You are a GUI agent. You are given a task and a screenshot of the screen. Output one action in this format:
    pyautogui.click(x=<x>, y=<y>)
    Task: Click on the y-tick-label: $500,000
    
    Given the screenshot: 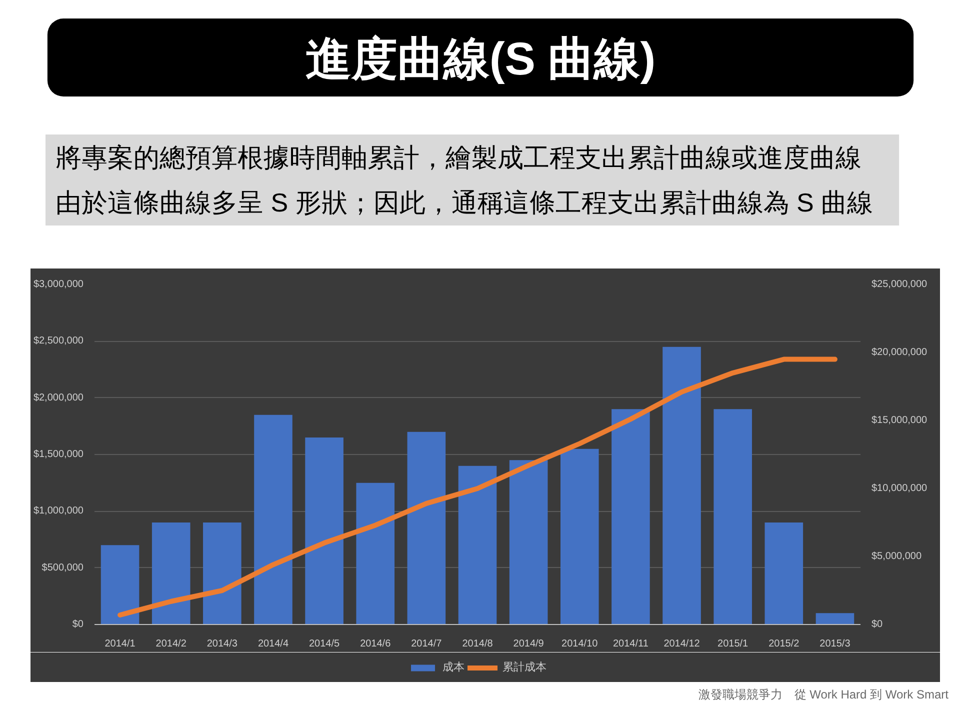 What is the action you would take?
    pyautogui.click(x=63, y=568)
    